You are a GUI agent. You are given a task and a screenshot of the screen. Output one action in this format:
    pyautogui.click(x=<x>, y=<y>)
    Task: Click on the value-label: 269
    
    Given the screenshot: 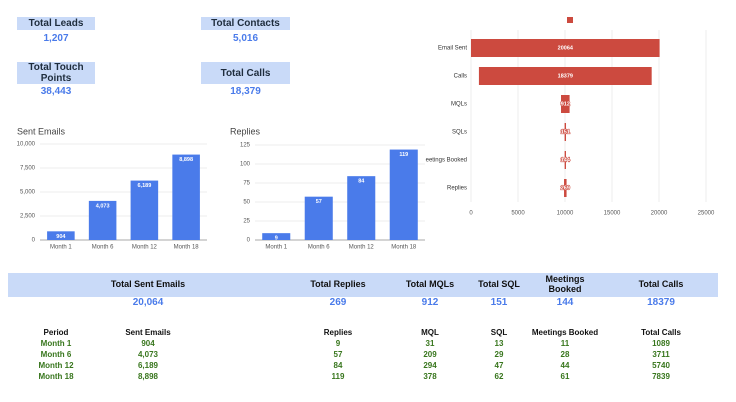 What is the action you would take?
    pyautogui.click(x=565, y=188)
    